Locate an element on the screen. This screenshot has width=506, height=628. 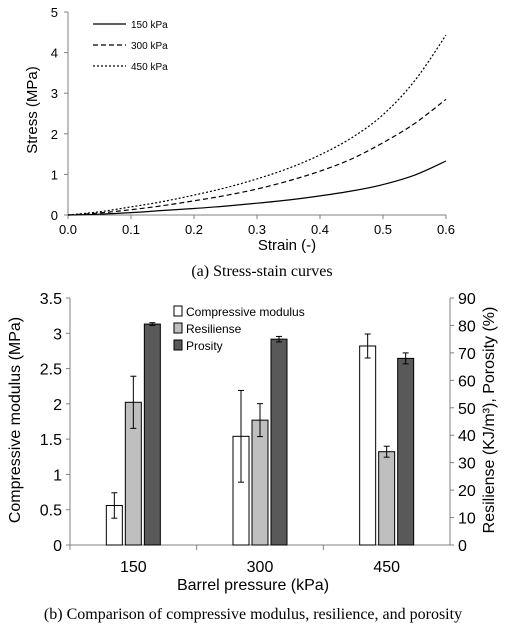
y-tick-label-b: 0.5 is located at coordinates (51, 511).